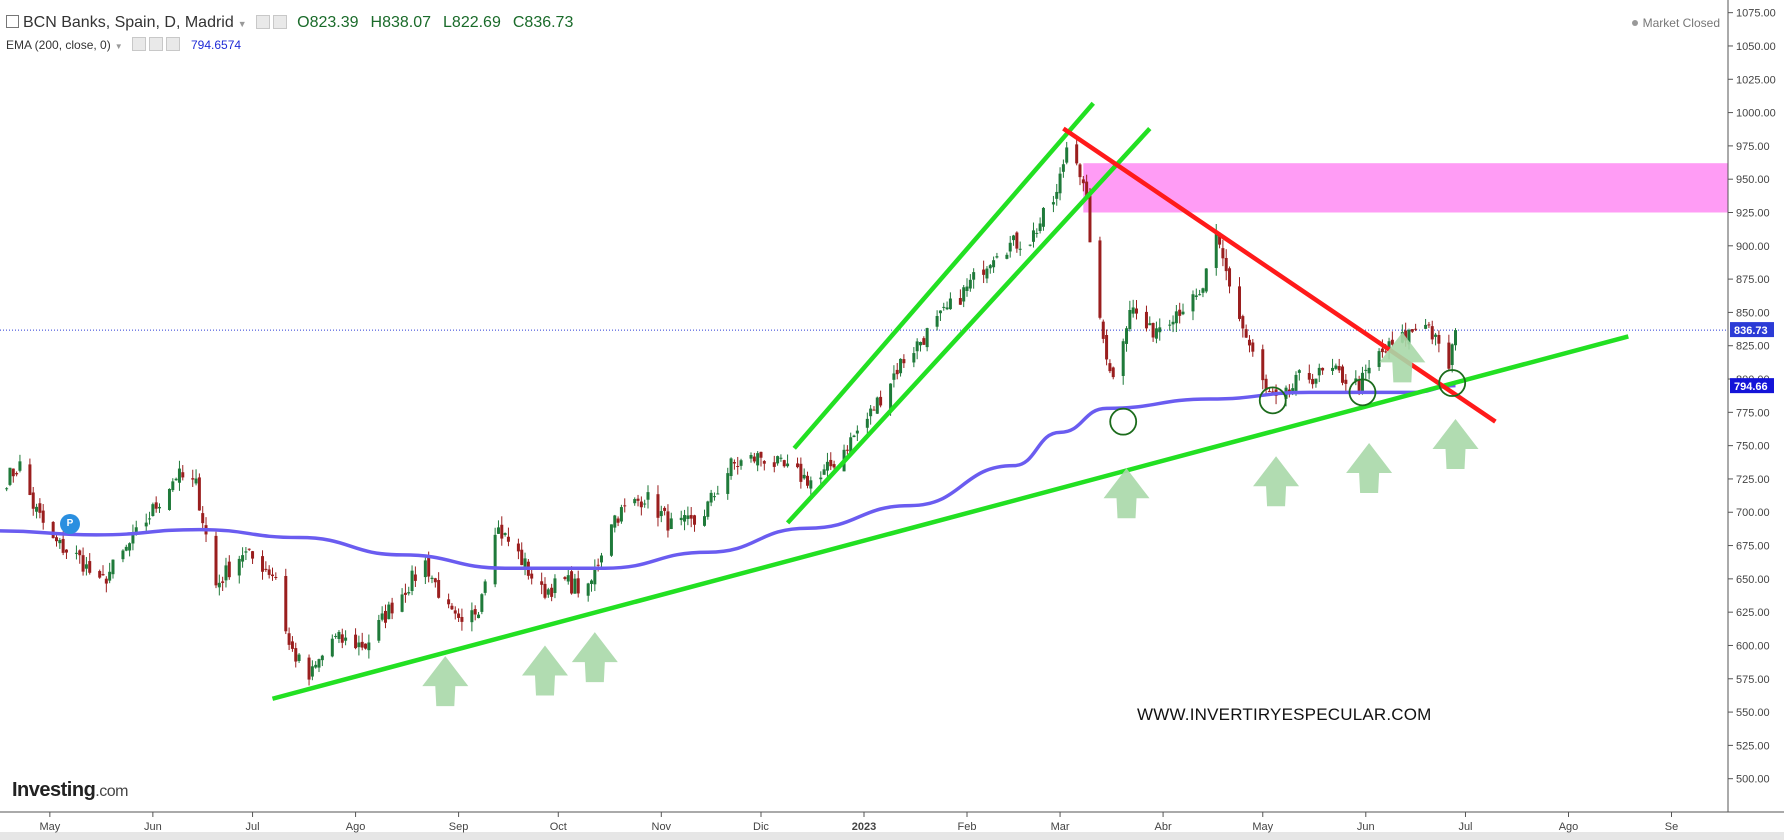 This screenshot has height=840, width=1784. I want to click on low-value: L822.69, so click(472, 22).